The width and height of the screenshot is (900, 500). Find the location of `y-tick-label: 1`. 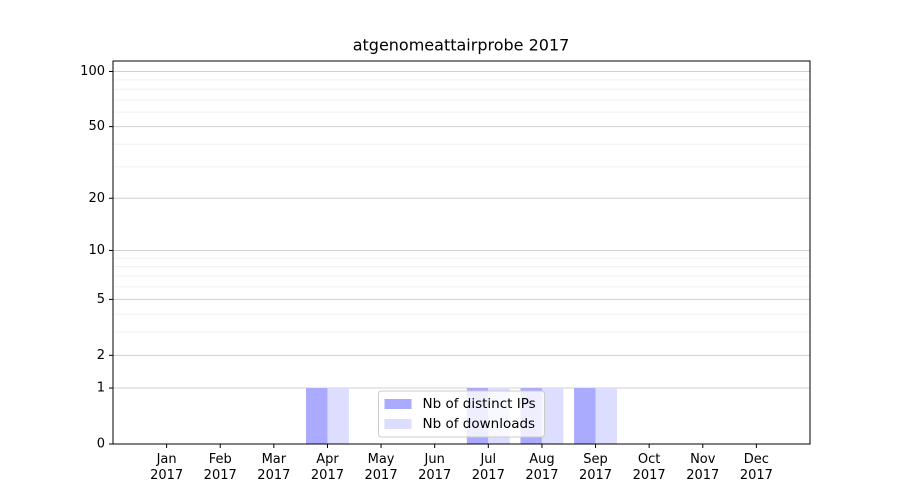

y-tick-label: 1 is located at coordinates (101, 388).